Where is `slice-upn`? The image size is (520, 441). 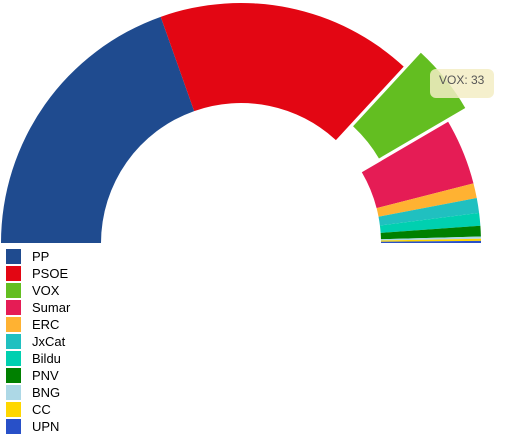
slice-upn is located at coordinates (430, 241).